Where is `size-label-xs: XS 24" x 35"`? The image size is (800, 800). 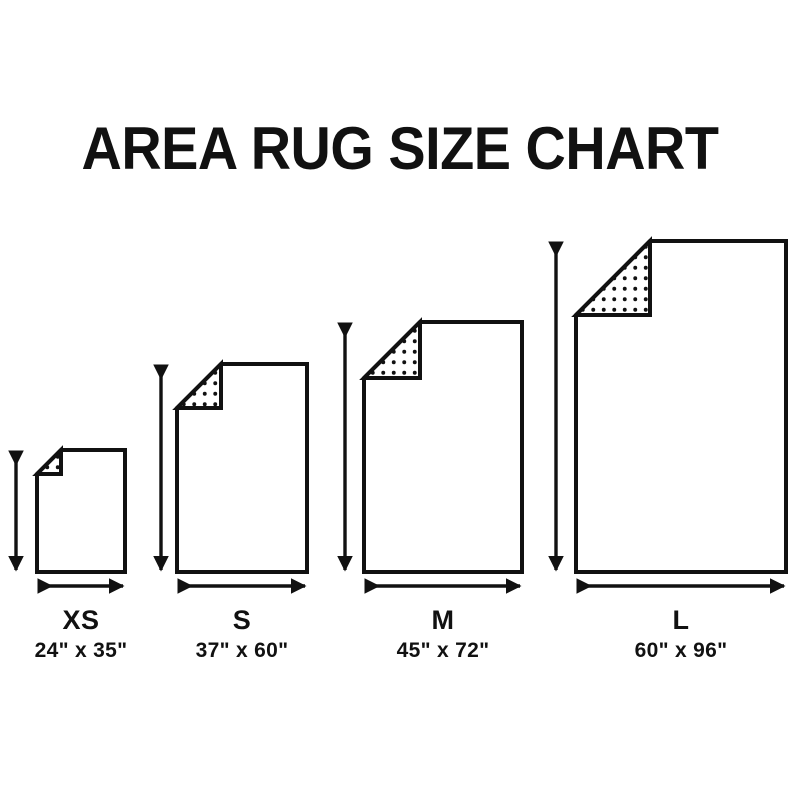 size-label-xs: XS 24" x 35" is located at coordinates (100, 634).